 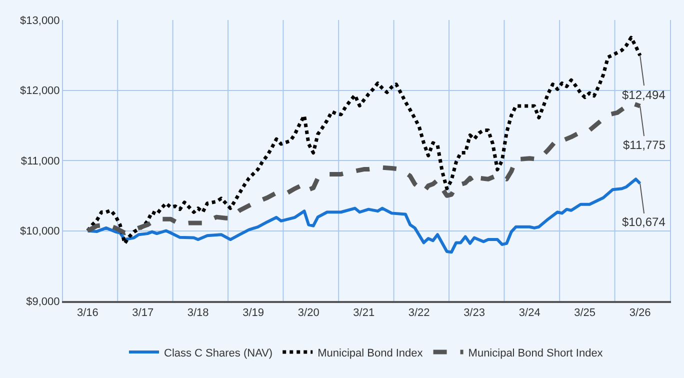 What do you see at coordinates (419, 312) in the screenshot?
I see `x-tick-label: 3/22` at bounding box center [419, 312].